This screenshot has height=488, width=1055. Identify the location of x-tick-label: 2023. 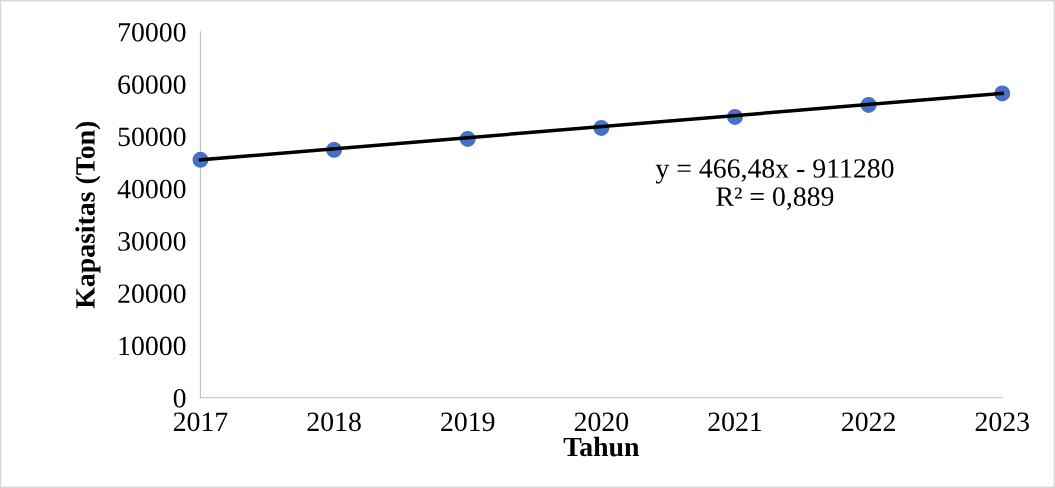
(1002, 422).